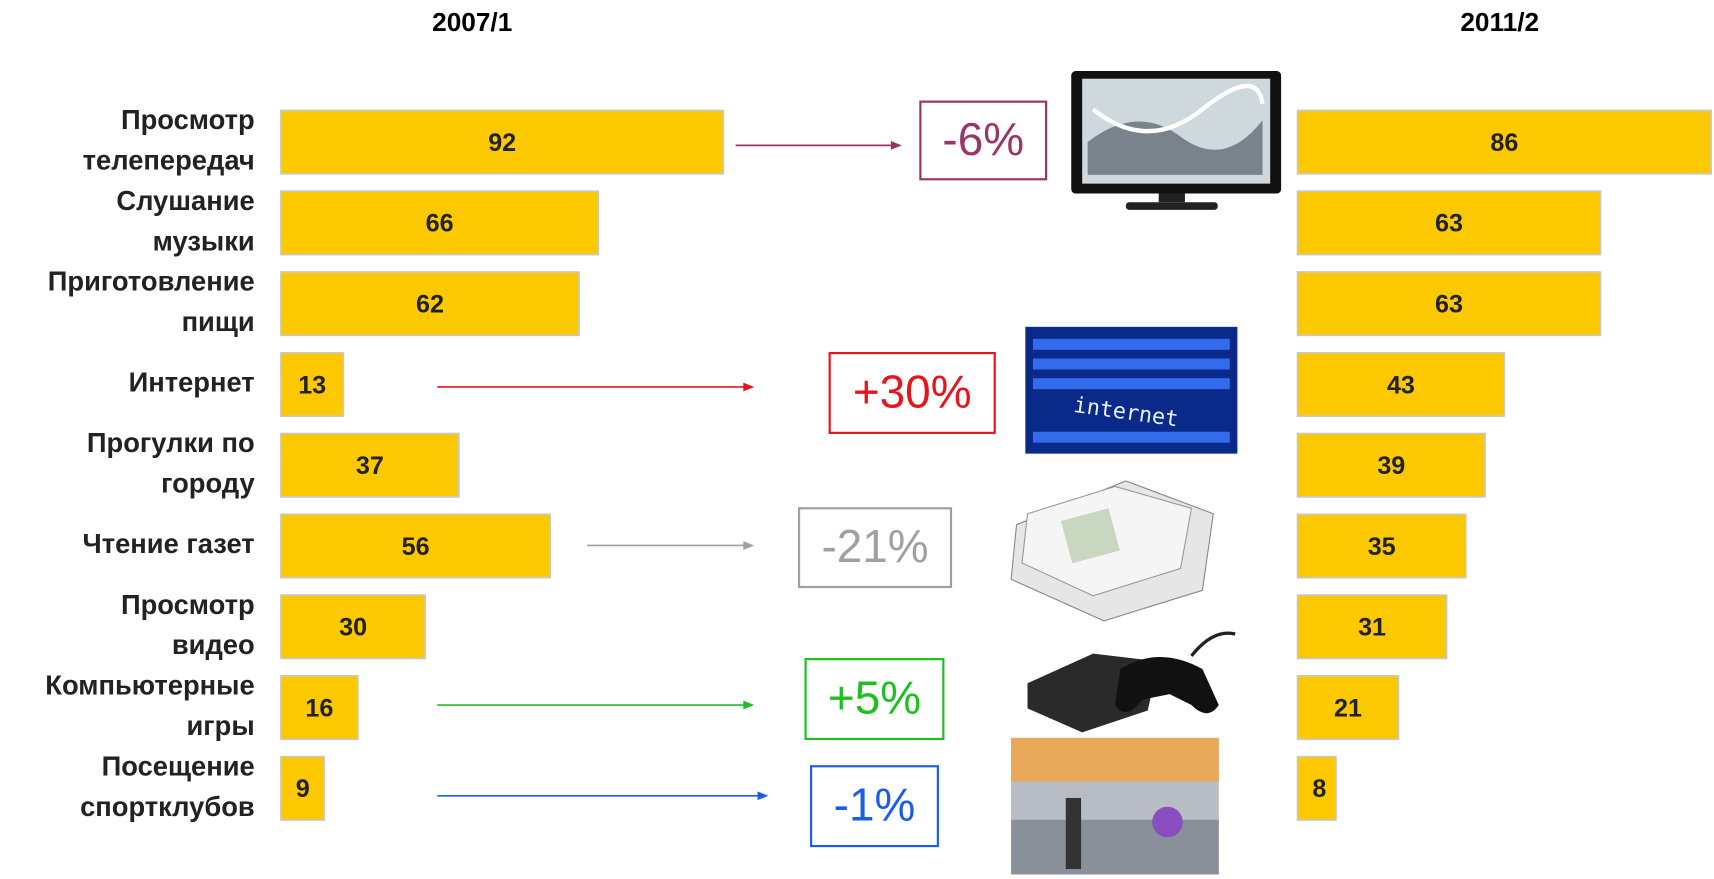 This screenshot has width=1714, height=879. I want to click on value-label: 92, so click(502, 143).